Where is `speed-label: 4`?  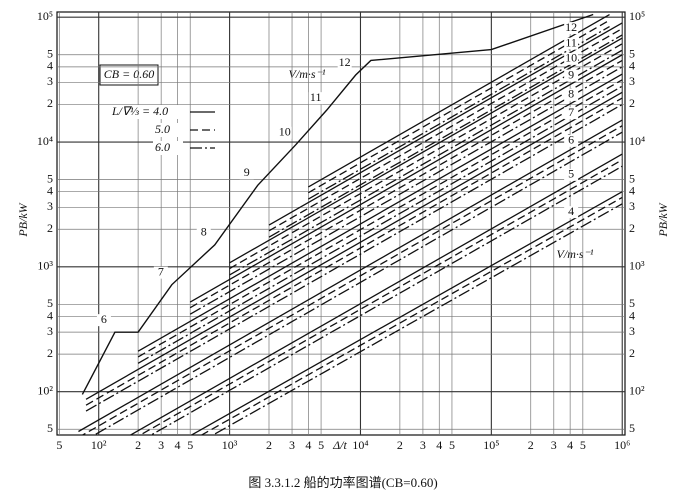
speed-label: 4 is located at coordinates (571, 211).